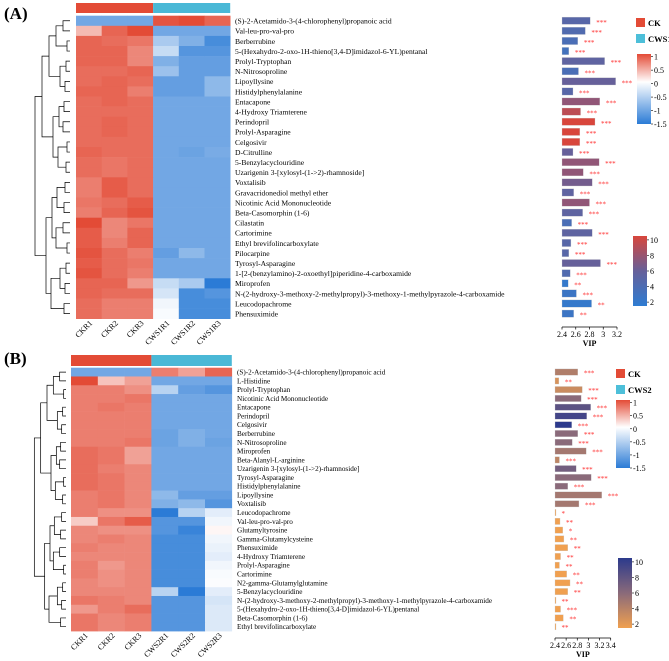 Image resolution: width=669 pixels, height=661 pixels. I want to click on axis-tick-label: 2.8, so click(577, 645).